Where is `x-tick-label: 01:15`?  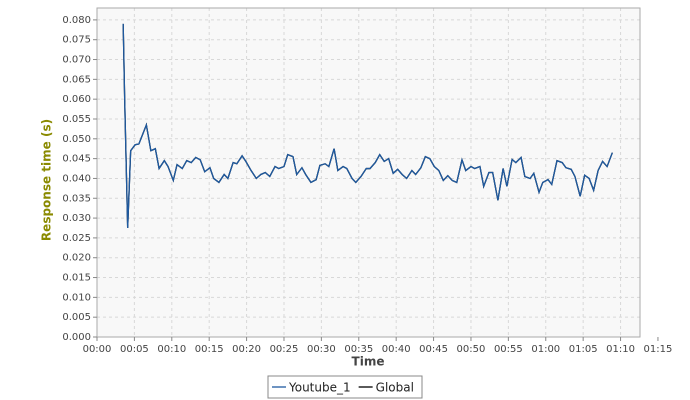 x-tick-label: 01:15 is located at coordinates (658, 349).